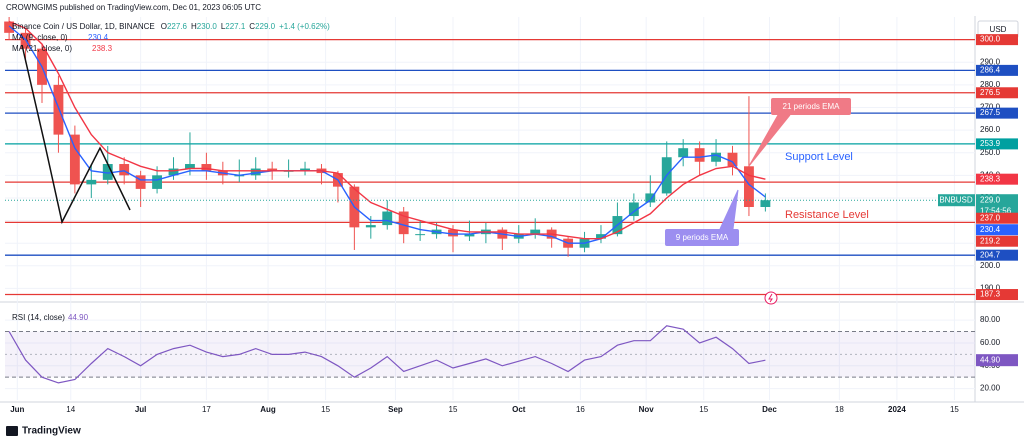 The width and height of the screenshot is (1024, 443). I want to click on x-tick-label: Jun, so click(17, 409).